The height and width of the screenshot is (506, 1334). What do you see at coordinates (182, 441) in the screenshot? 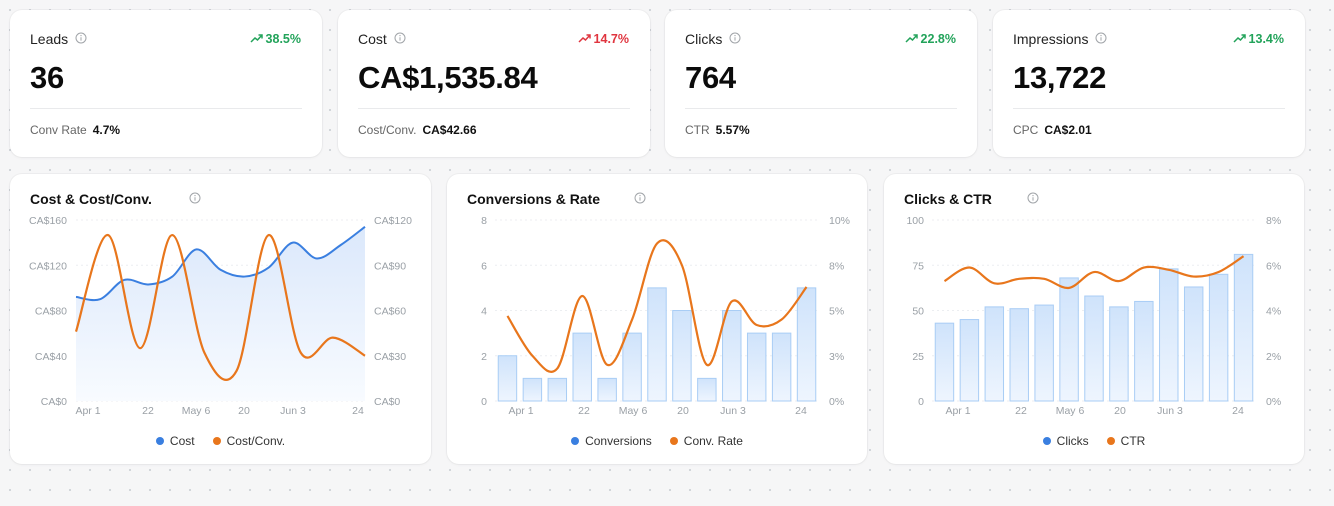
I see `legend-label: Cost` at bounding box center [182, 441].